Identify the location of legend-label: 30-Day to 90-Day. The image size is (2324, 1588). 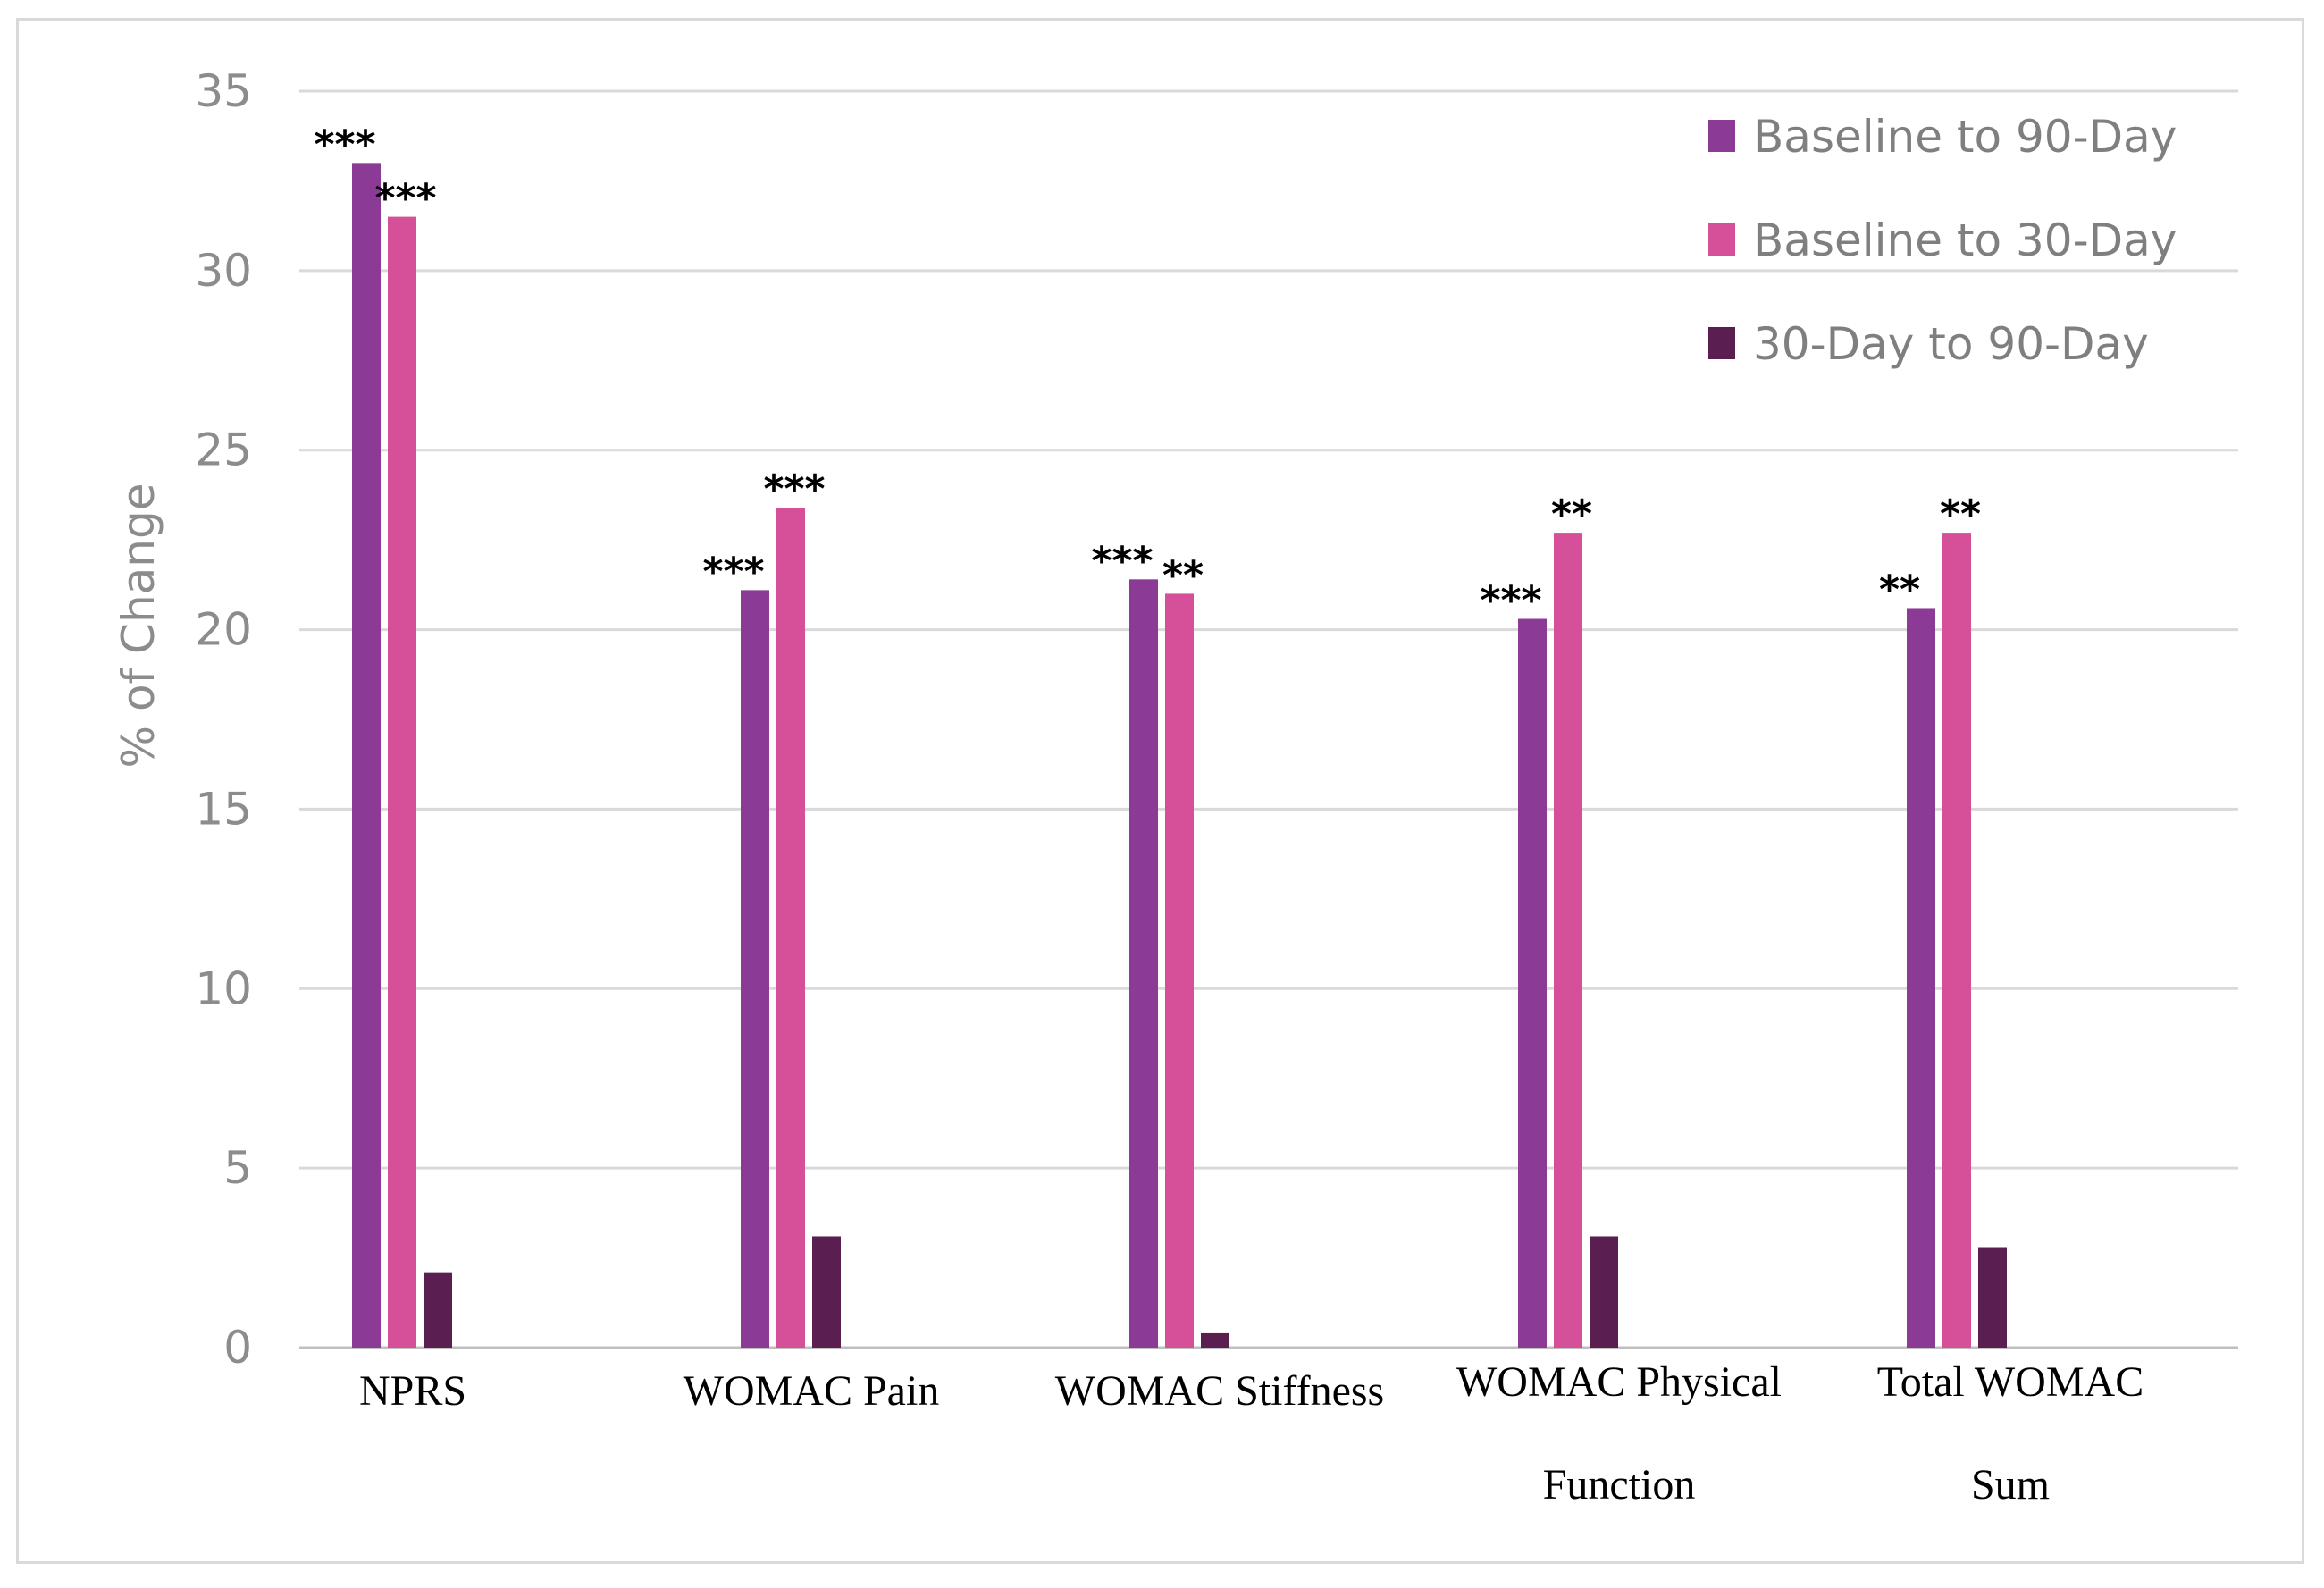
(1951, 344).